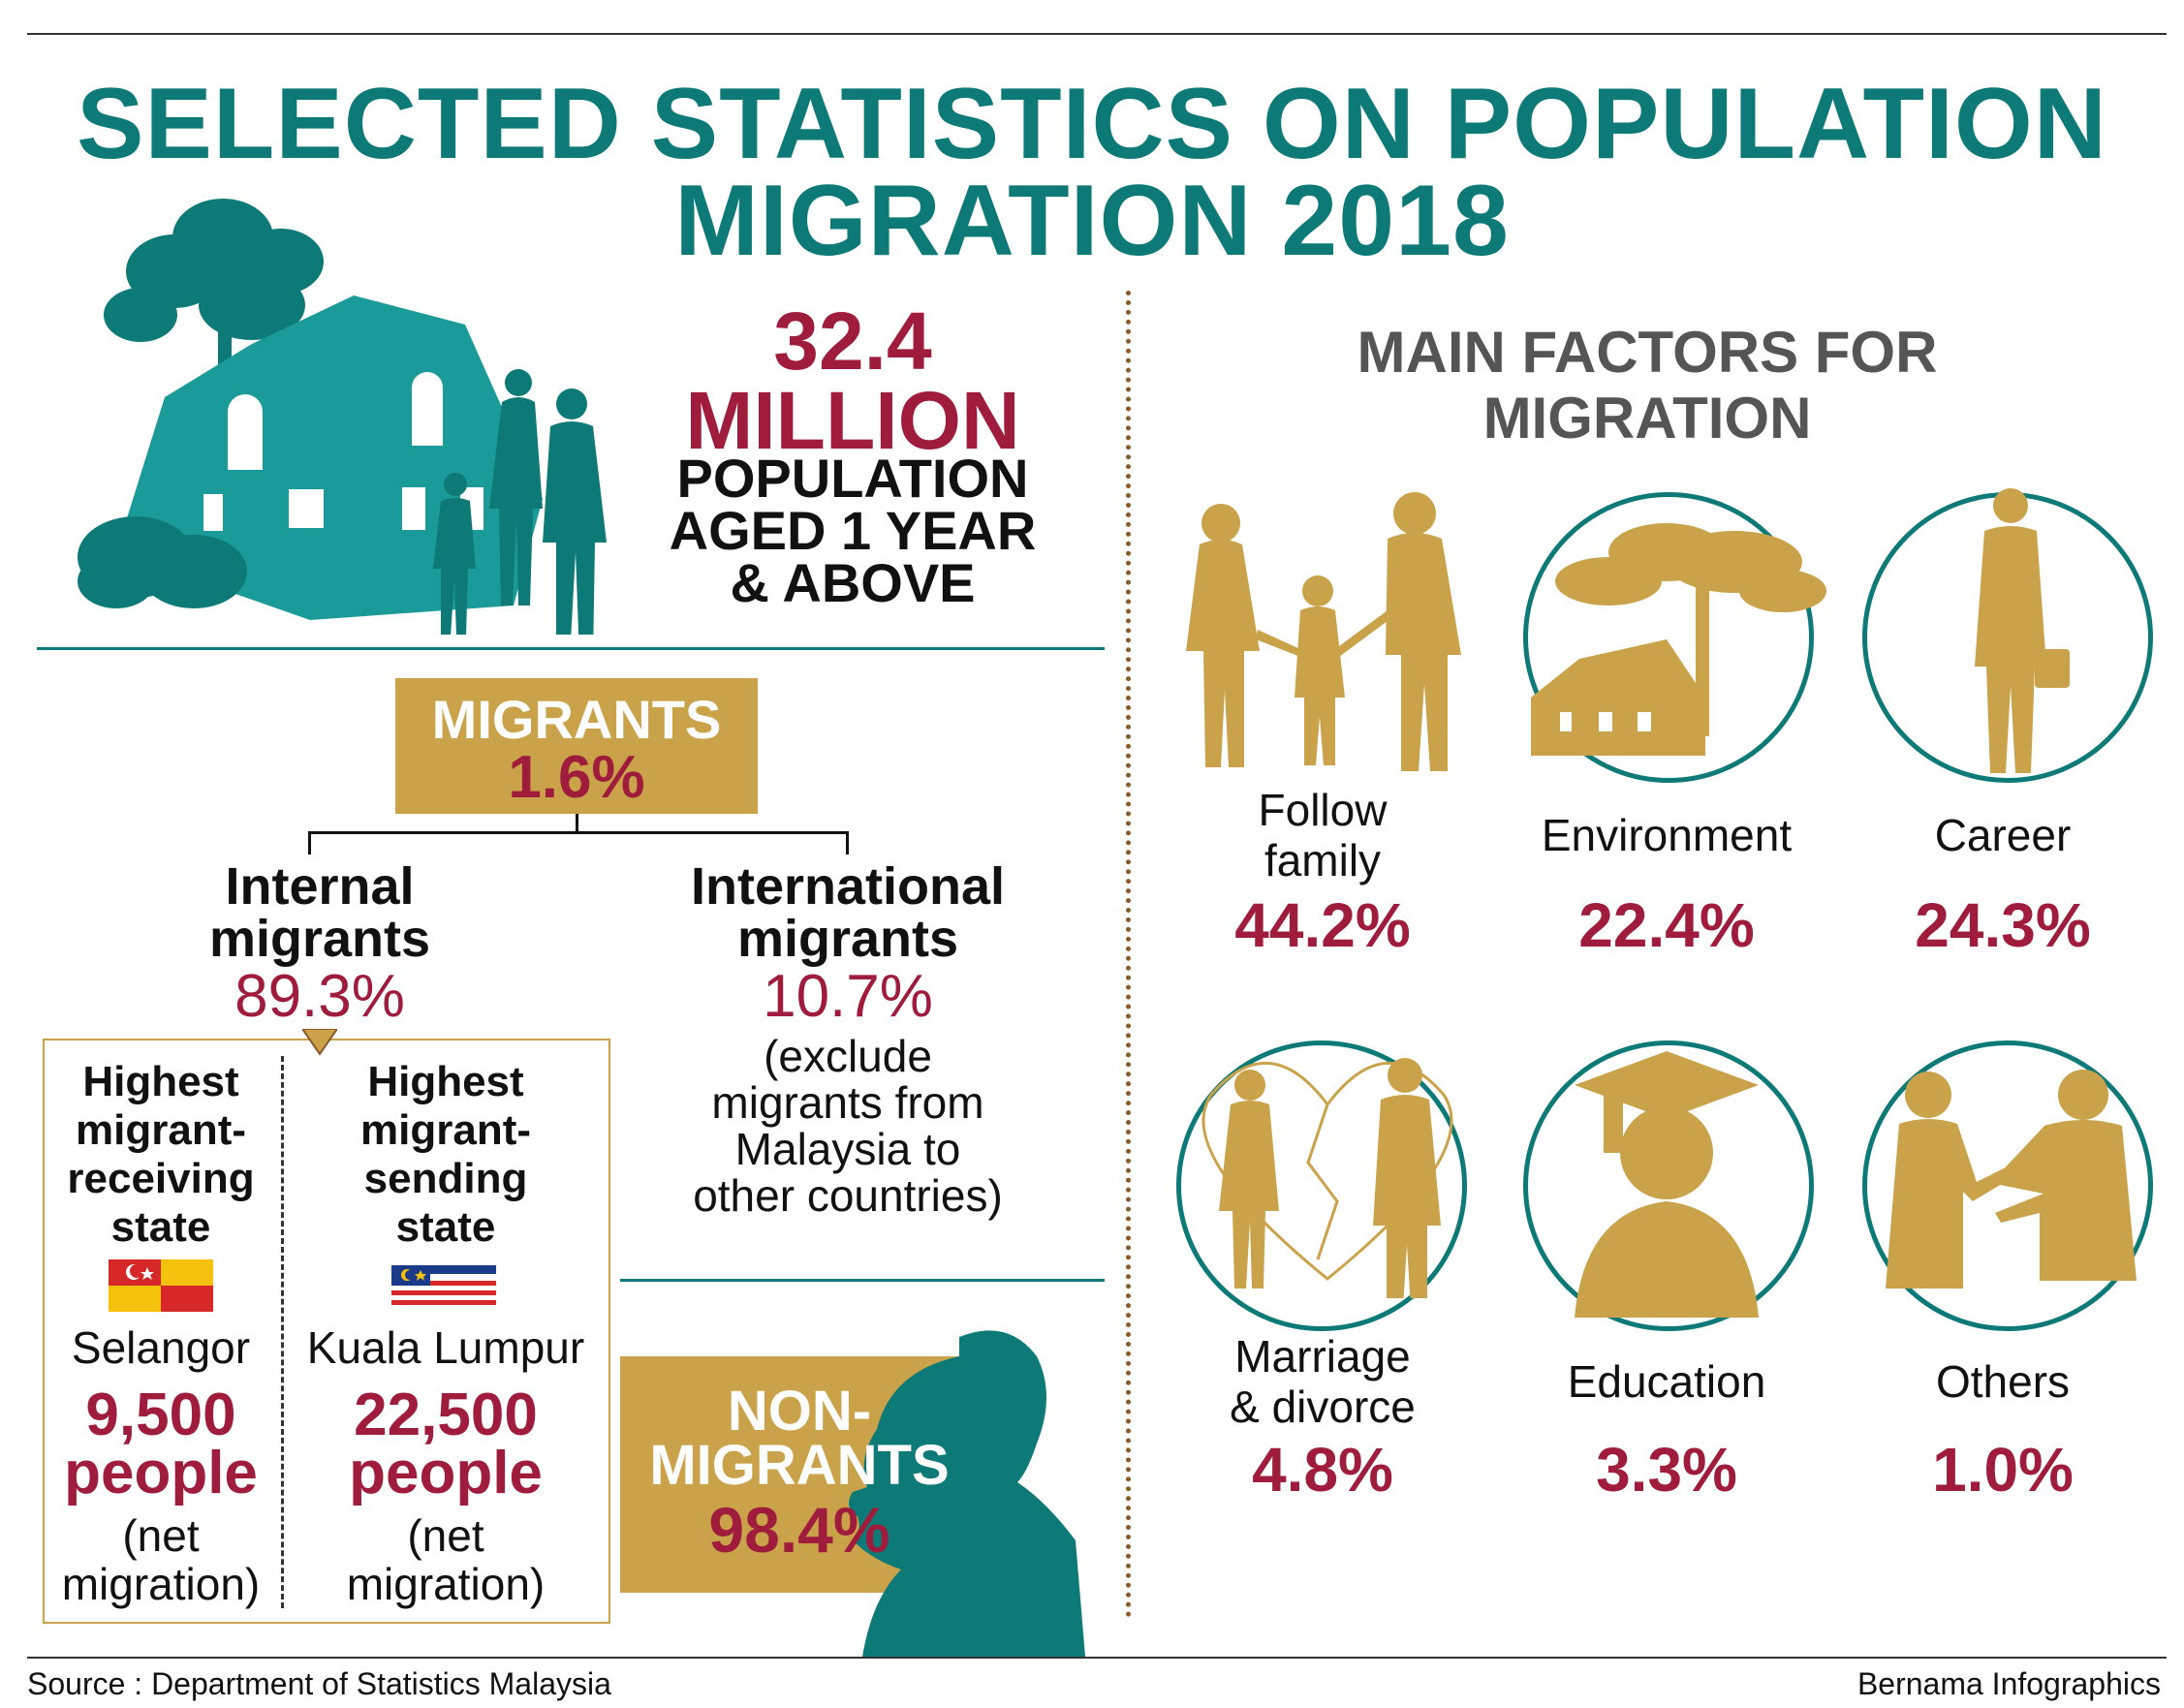 The image size is (2184, 1708). I want to click on non-migrants-label-2: MIGRANTS, so click(800, 1465).